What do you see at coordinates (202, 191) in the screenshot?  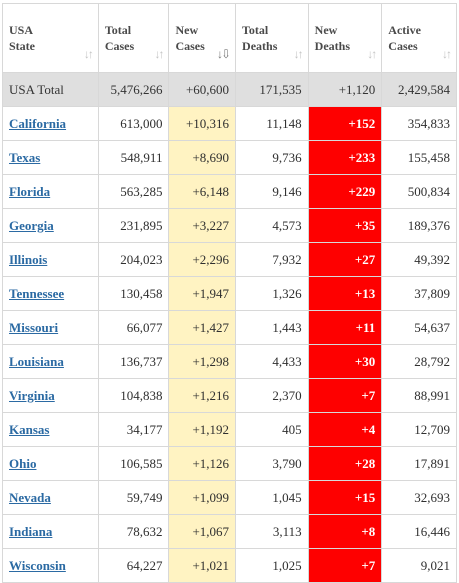 I see `new-cases-cell: +6,148` at bounding box center [202, 191].